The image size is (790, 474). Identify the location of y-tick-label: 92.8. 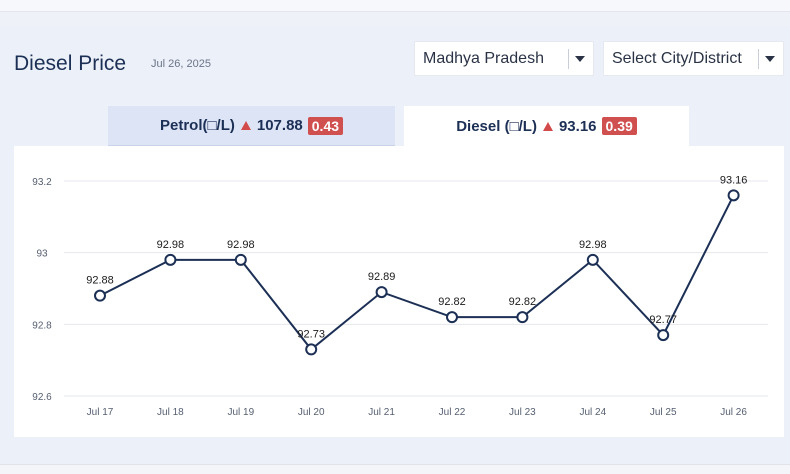
(42, 325).